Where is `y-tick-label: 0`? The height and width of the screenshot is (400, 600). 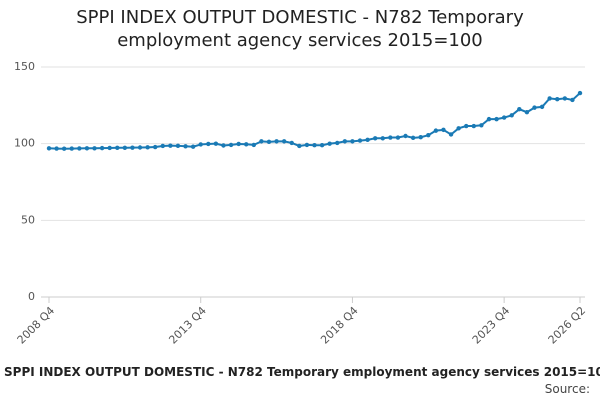
y-tick-label: 0 is located at coordinates (31, 296).